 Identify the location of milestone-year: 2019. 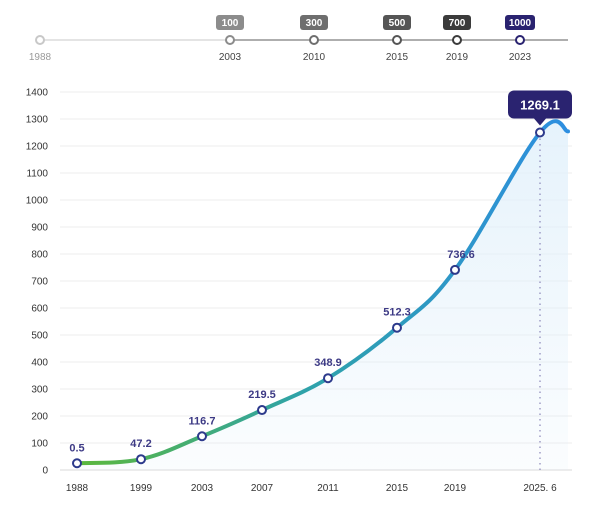
(457, 57).